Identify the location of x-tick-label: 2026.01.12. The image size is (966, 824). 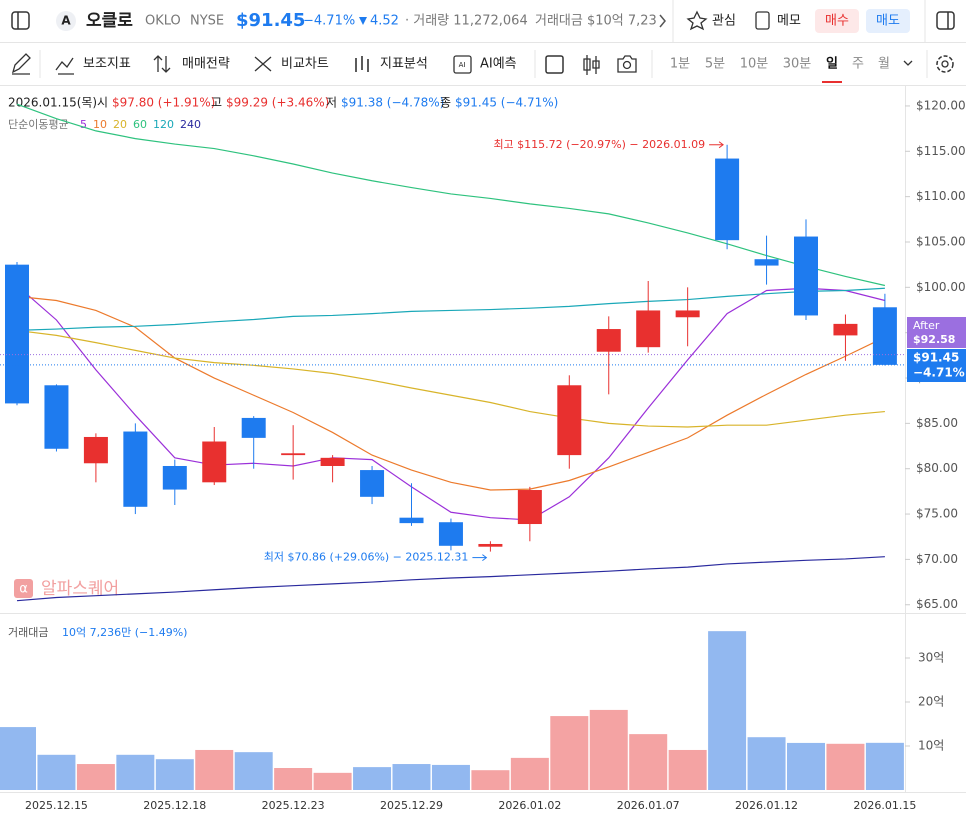
(766, 805).